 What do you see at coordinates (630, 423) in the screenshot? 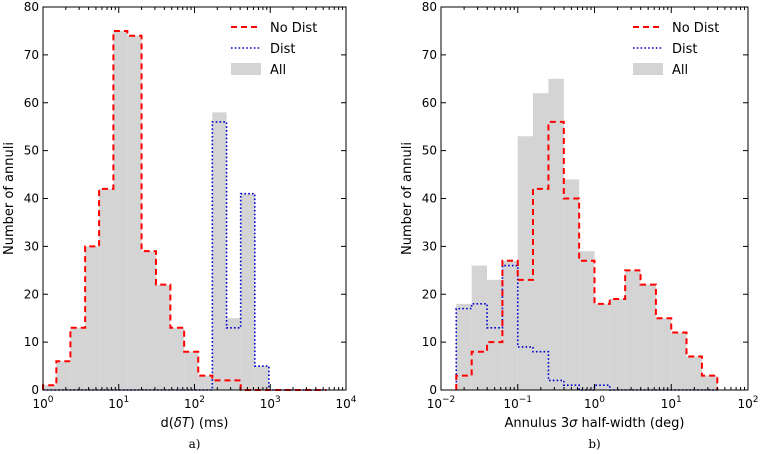
I see `x-axis-label-suffix: half-width (deg)` at bounding box center [630, 423].